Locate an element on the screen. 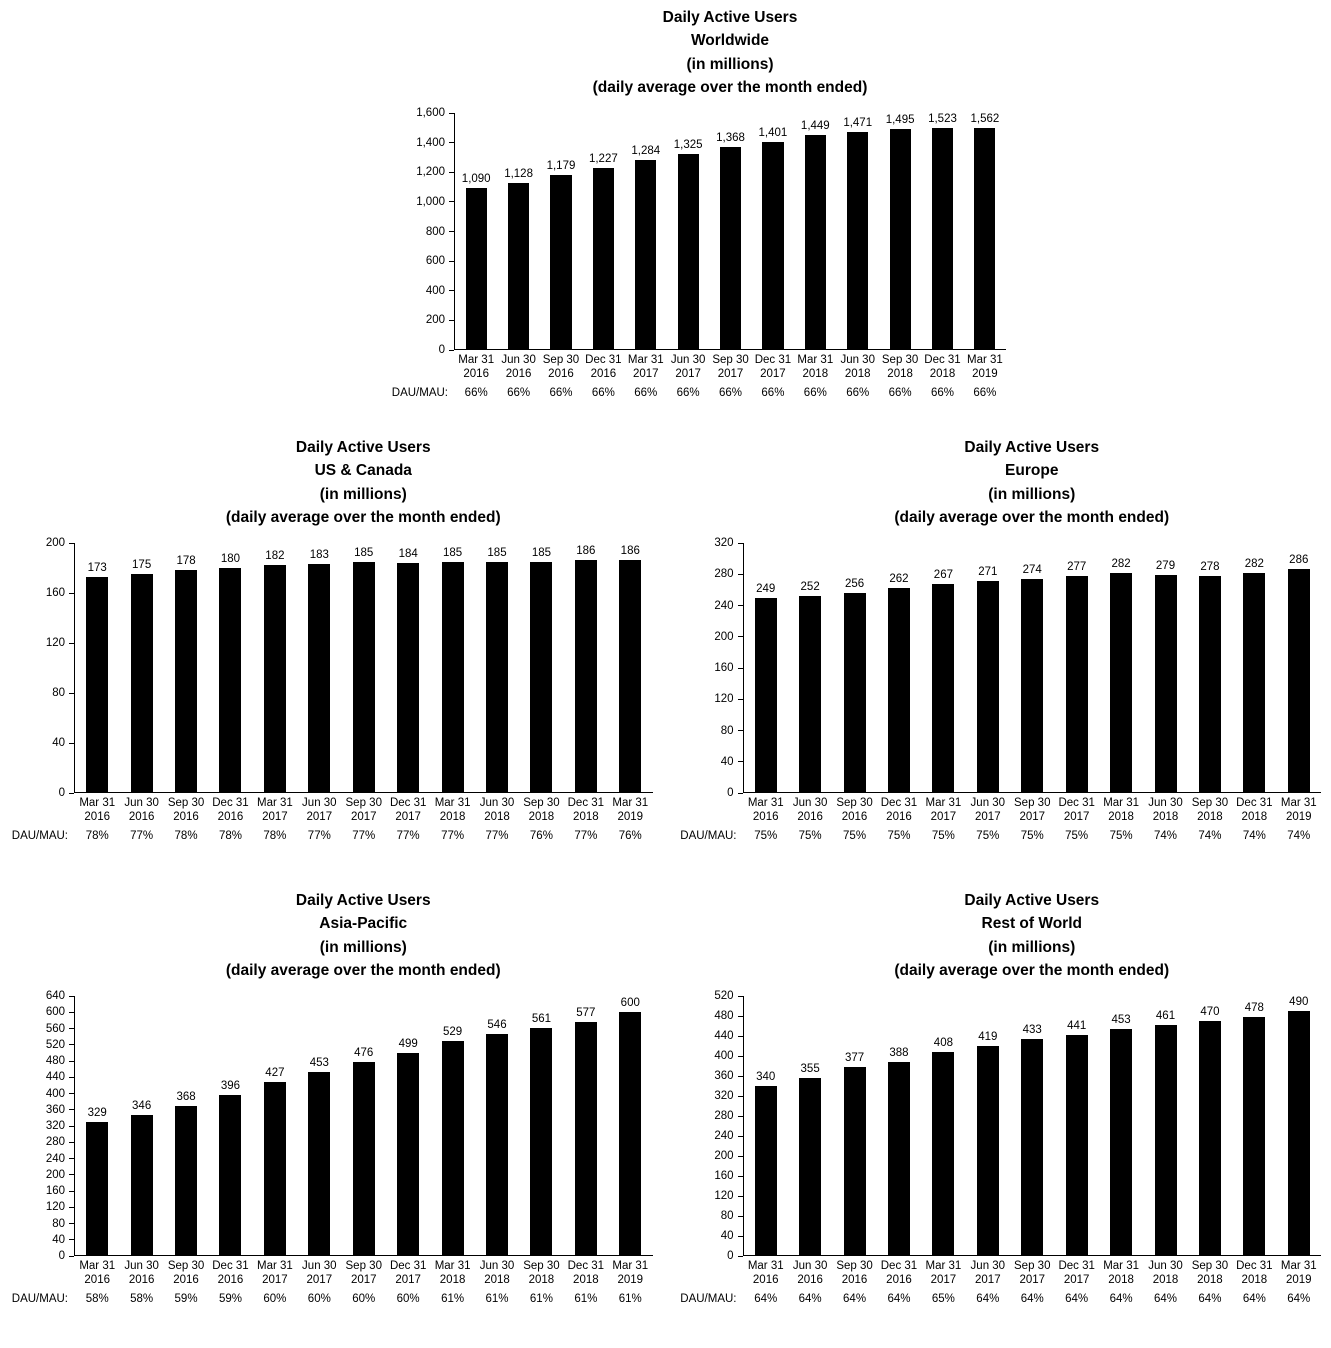 The width and height of the screenshot is (1331, 1348). x-category-label: Jun 30 2017 is located at coordinates (319, 810).